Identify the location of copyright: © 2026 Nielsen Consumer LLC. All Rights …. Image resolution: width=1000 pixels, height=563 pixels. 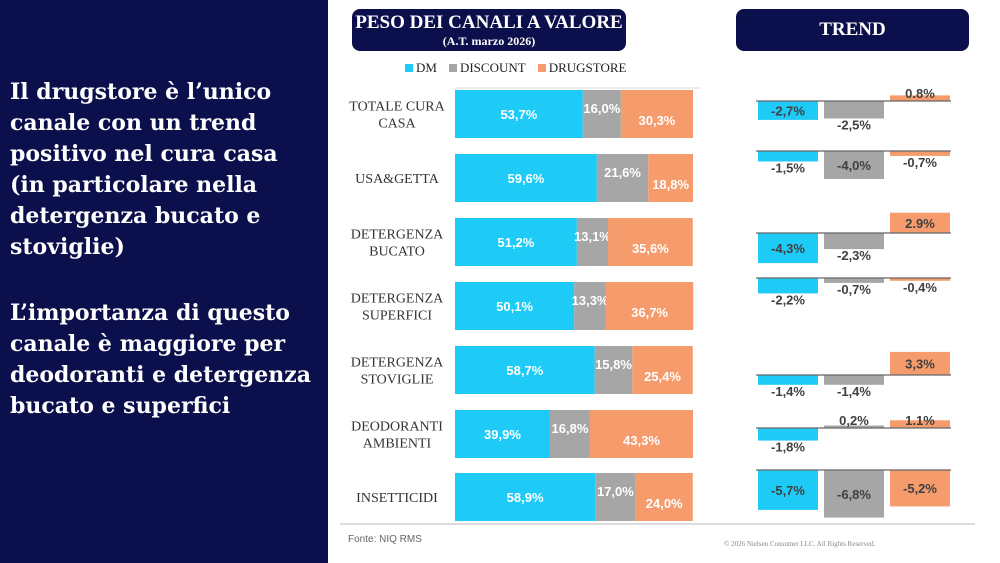
(800, 544).